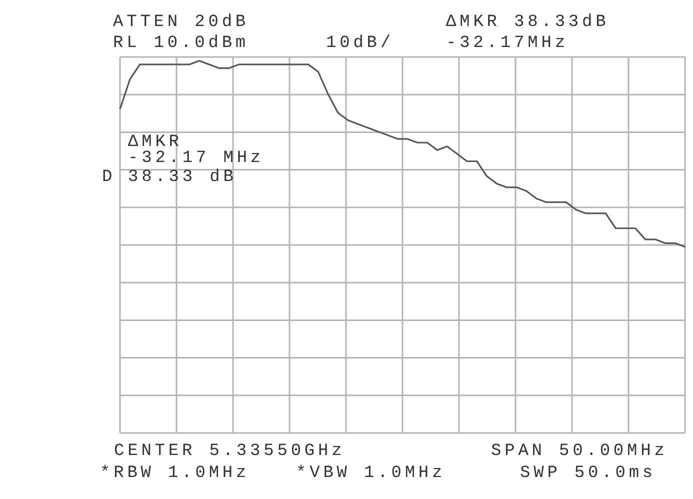 Image resolution: width=693 pixels, height=499 pixels. I want to click on annotation: -32.17 MHz, so click(196, 158).